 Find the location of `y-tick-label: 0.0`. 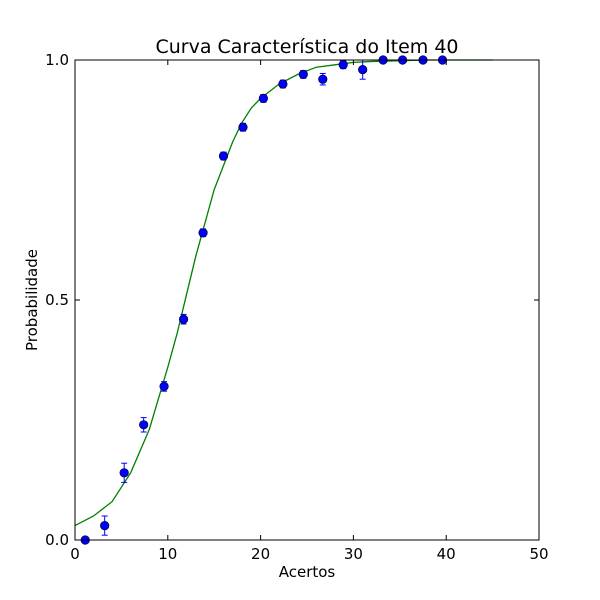

y-tick-label: 0.0 is located at coordinates (57, 540).